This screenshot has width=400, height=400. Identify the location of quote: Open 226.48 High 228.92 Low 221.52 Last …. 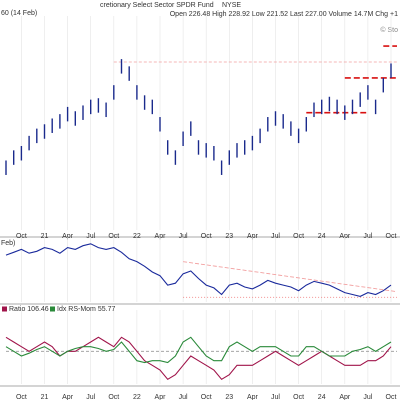
(284, 14).